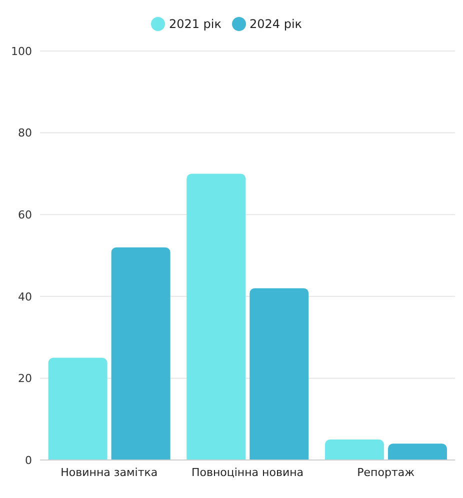  Describe the element at coordinates (21, 51) in the screenshot. I see `y-tick-label: 100` at that location.